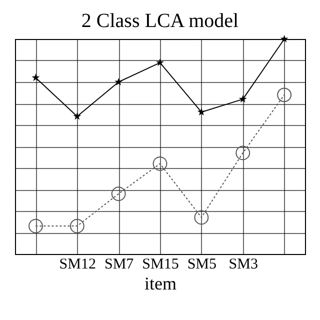 The width and height of the screenshot is (320, 320). I want to click on x-tick-label: SM12, so click(77, 264).